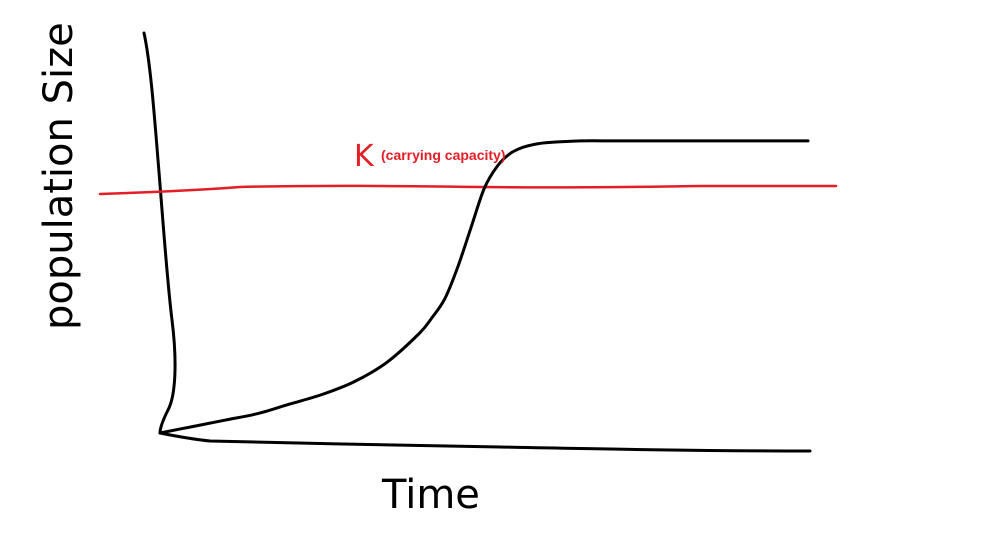 Image resolution: width=1005 pixels, height=549 pixels. What do you see at coordinates (430, 495) in the screenshot?
I see `x-axis-label: Time` at bounding box center [430, 495].